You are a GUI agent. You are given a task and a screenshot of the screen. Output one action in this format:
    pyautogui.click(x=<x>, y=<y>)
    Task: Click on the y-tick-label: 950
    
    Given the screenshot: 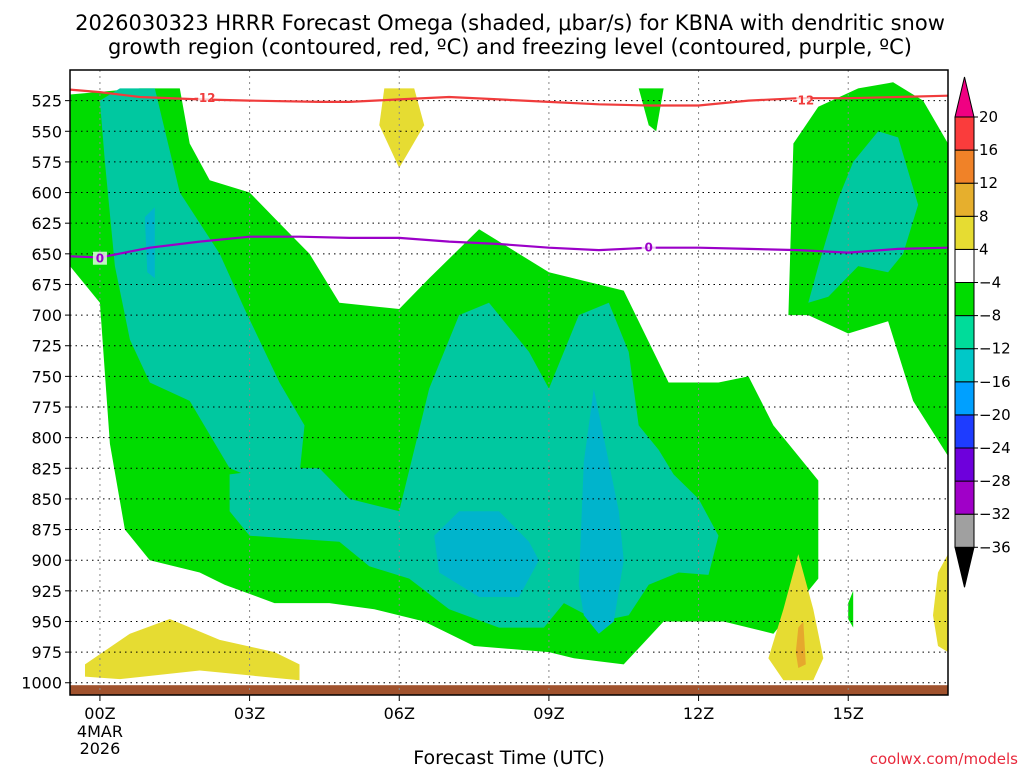 What is the action you would take?
    pyautogui.click(x=46, y=621)
    